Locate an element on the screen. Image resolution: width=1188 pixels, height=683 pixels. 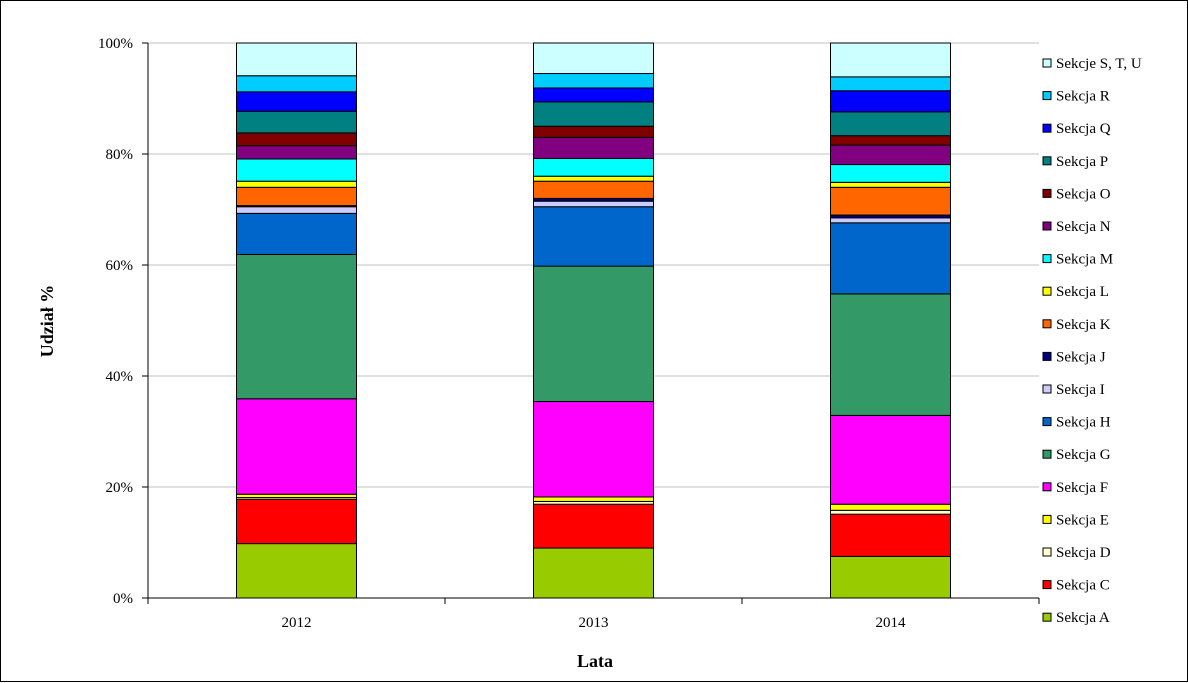
legend-label: Sekcja D is located at coordinates (1083, 553).